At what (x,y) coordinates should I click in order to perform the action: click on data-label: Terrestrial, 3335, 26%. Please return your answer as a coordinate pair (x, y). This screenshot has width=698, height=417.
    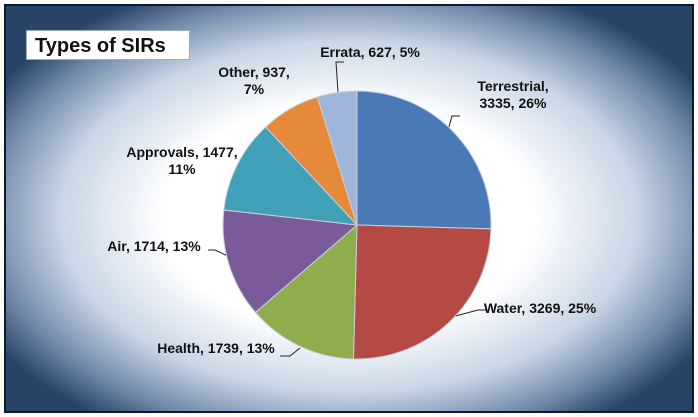
    Looking at the image, I should click on (513, 94).